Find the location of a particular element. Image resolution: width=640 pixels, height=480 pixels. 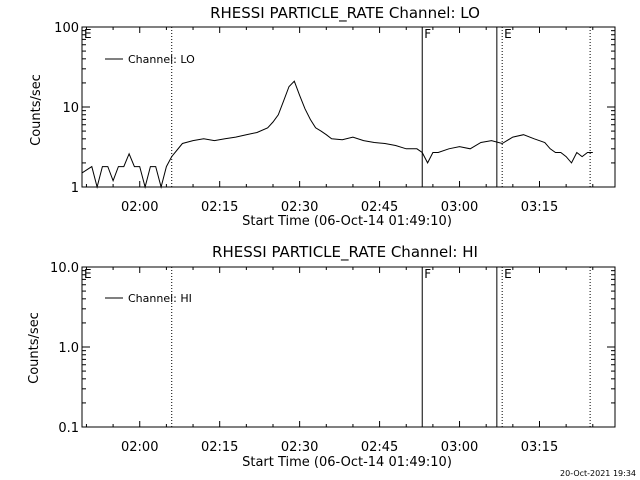

chart-title: RHESSI PARTICLE_RATE Channel: LO is located at coordinates (345, 13).